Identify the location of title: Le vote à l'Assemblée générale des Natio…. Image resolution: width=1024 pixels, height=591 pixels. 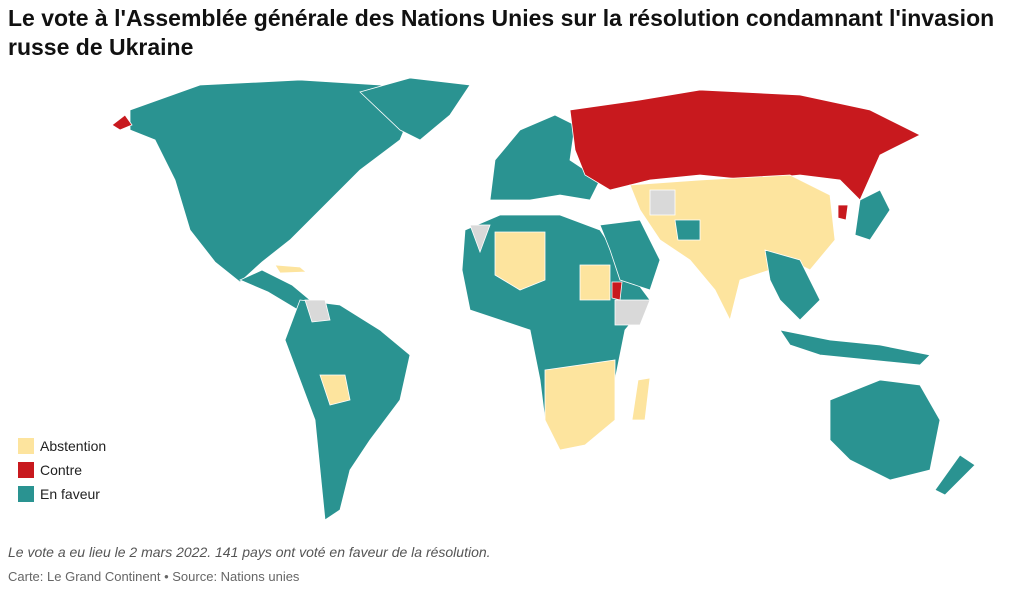
(501, 32).